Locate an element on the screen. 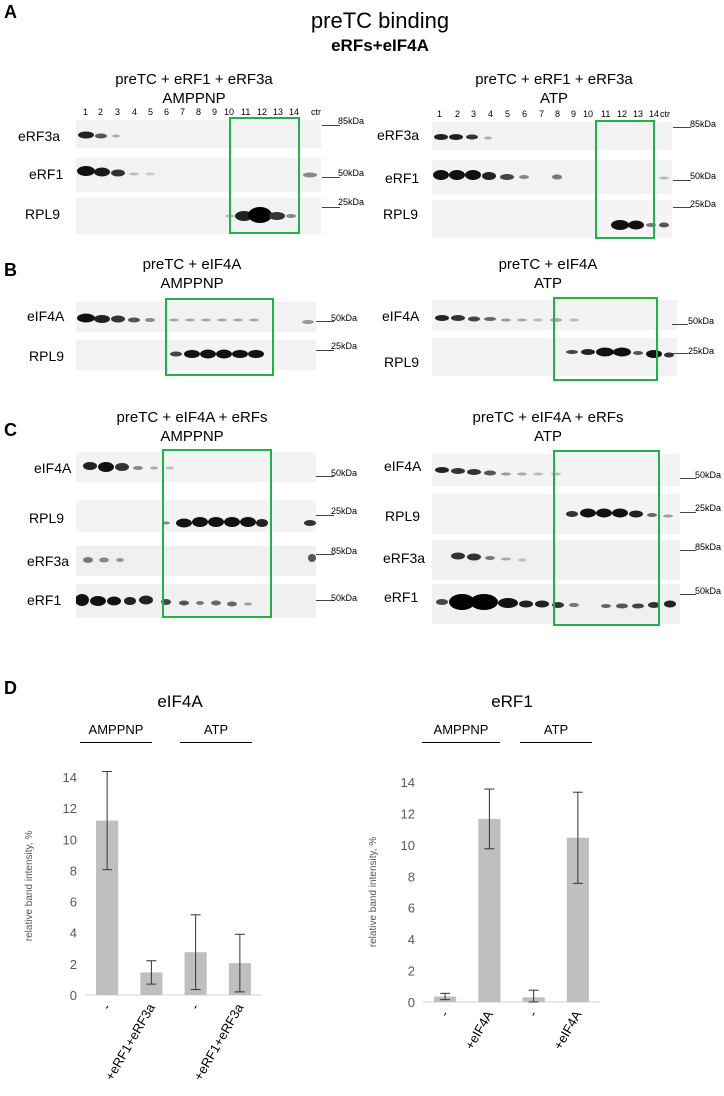 Image resolution: width=724 pixels, height=1096 pixels. panel-label-a: A is located at coordinates (10, 12).